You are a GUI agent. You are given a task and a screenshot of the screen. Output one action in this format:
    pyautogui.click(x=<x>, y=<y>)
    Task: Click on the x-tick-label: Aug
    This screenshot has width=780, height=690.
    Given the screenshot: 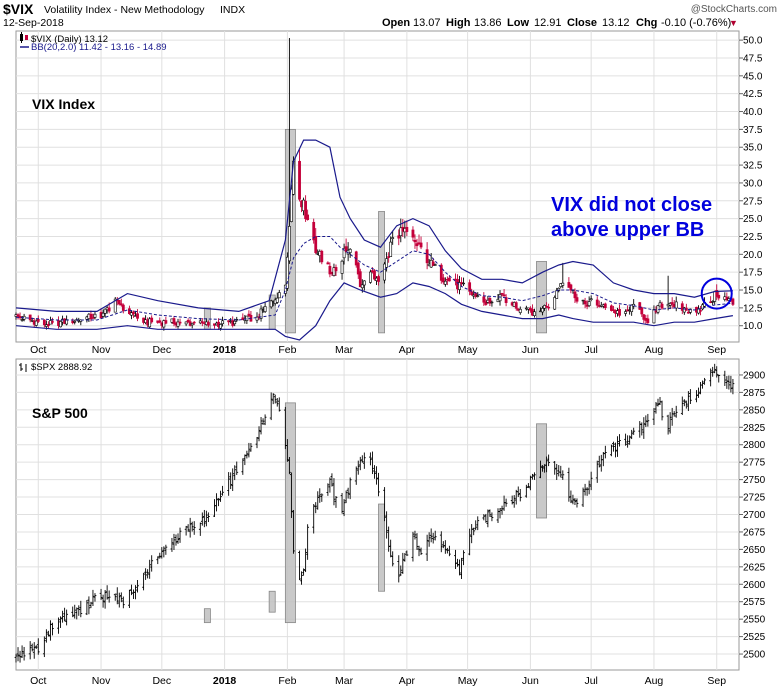 What is the action you would take?
    pyautogui.click(x=654, y=350)
    